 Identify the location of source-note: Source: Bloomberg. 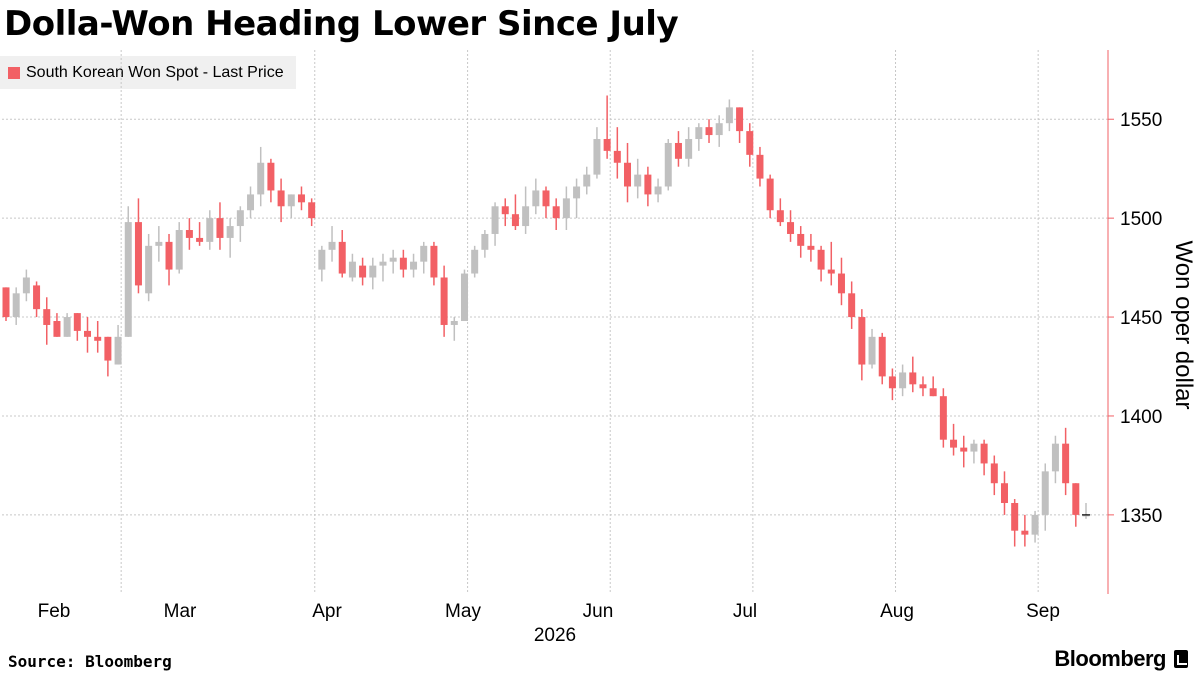
(90, 661).